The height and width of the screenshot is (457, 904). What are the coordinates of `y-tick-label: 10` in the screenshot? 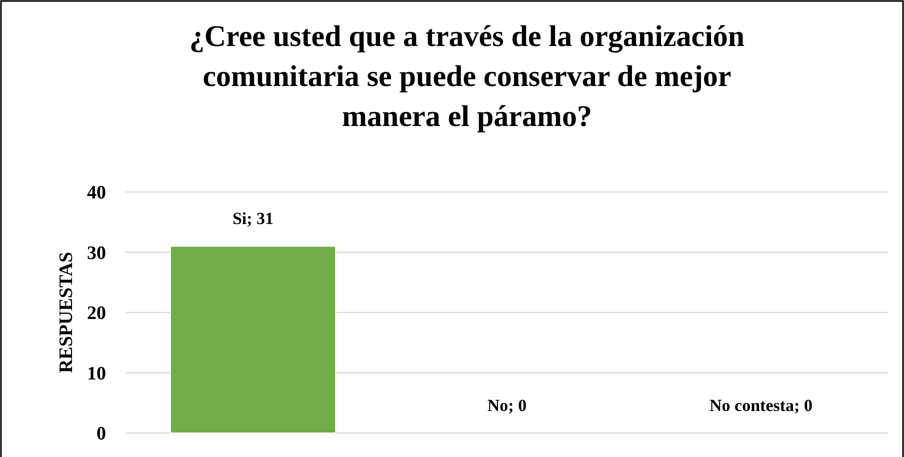 It's located at (96, 373).